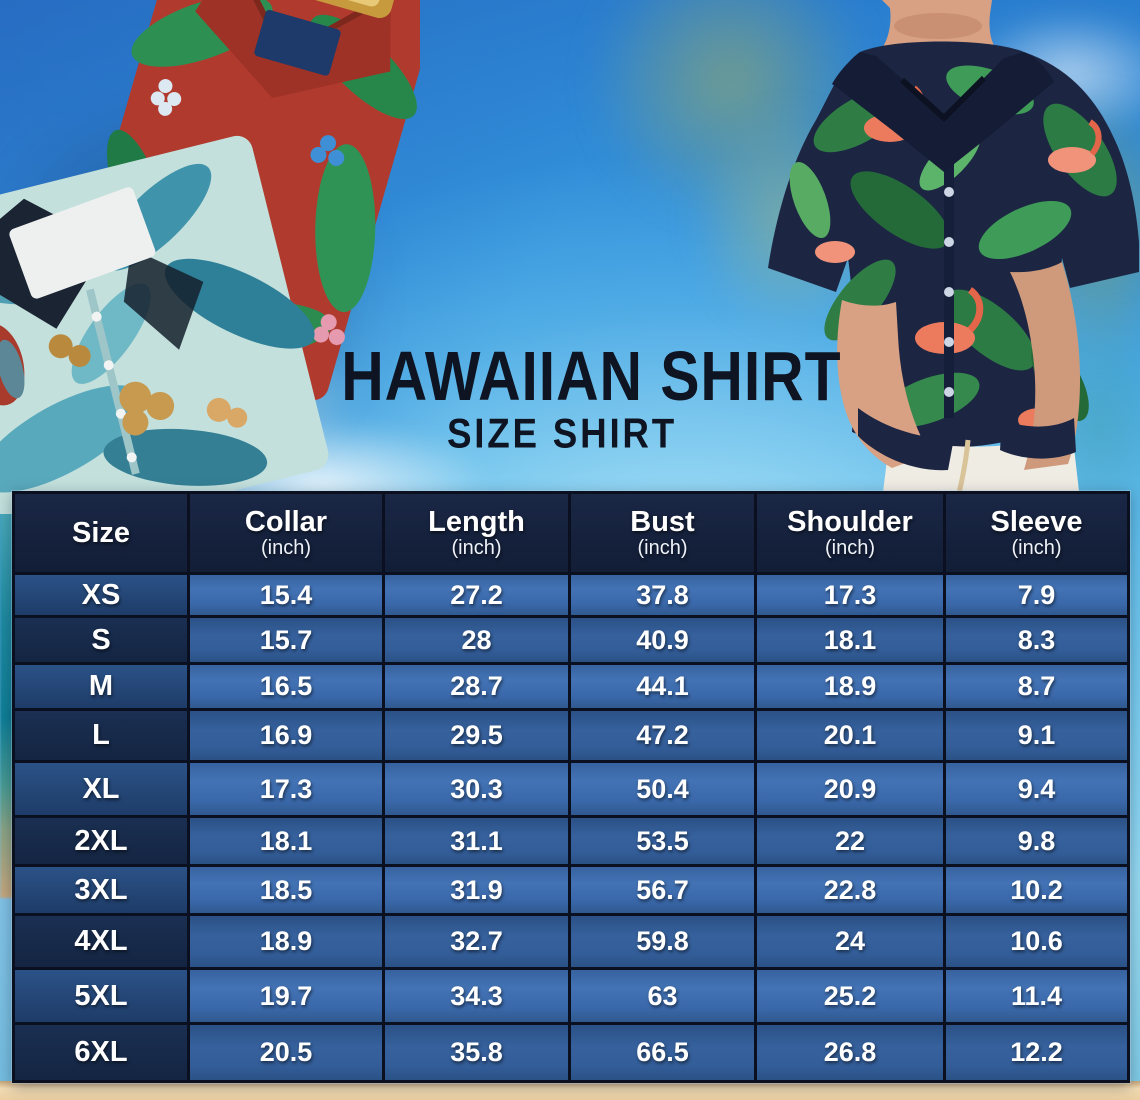  I want to click on table-row-5xl: 5XL 19.7 34.3 63 25.2 11.4, so click(571, 996).